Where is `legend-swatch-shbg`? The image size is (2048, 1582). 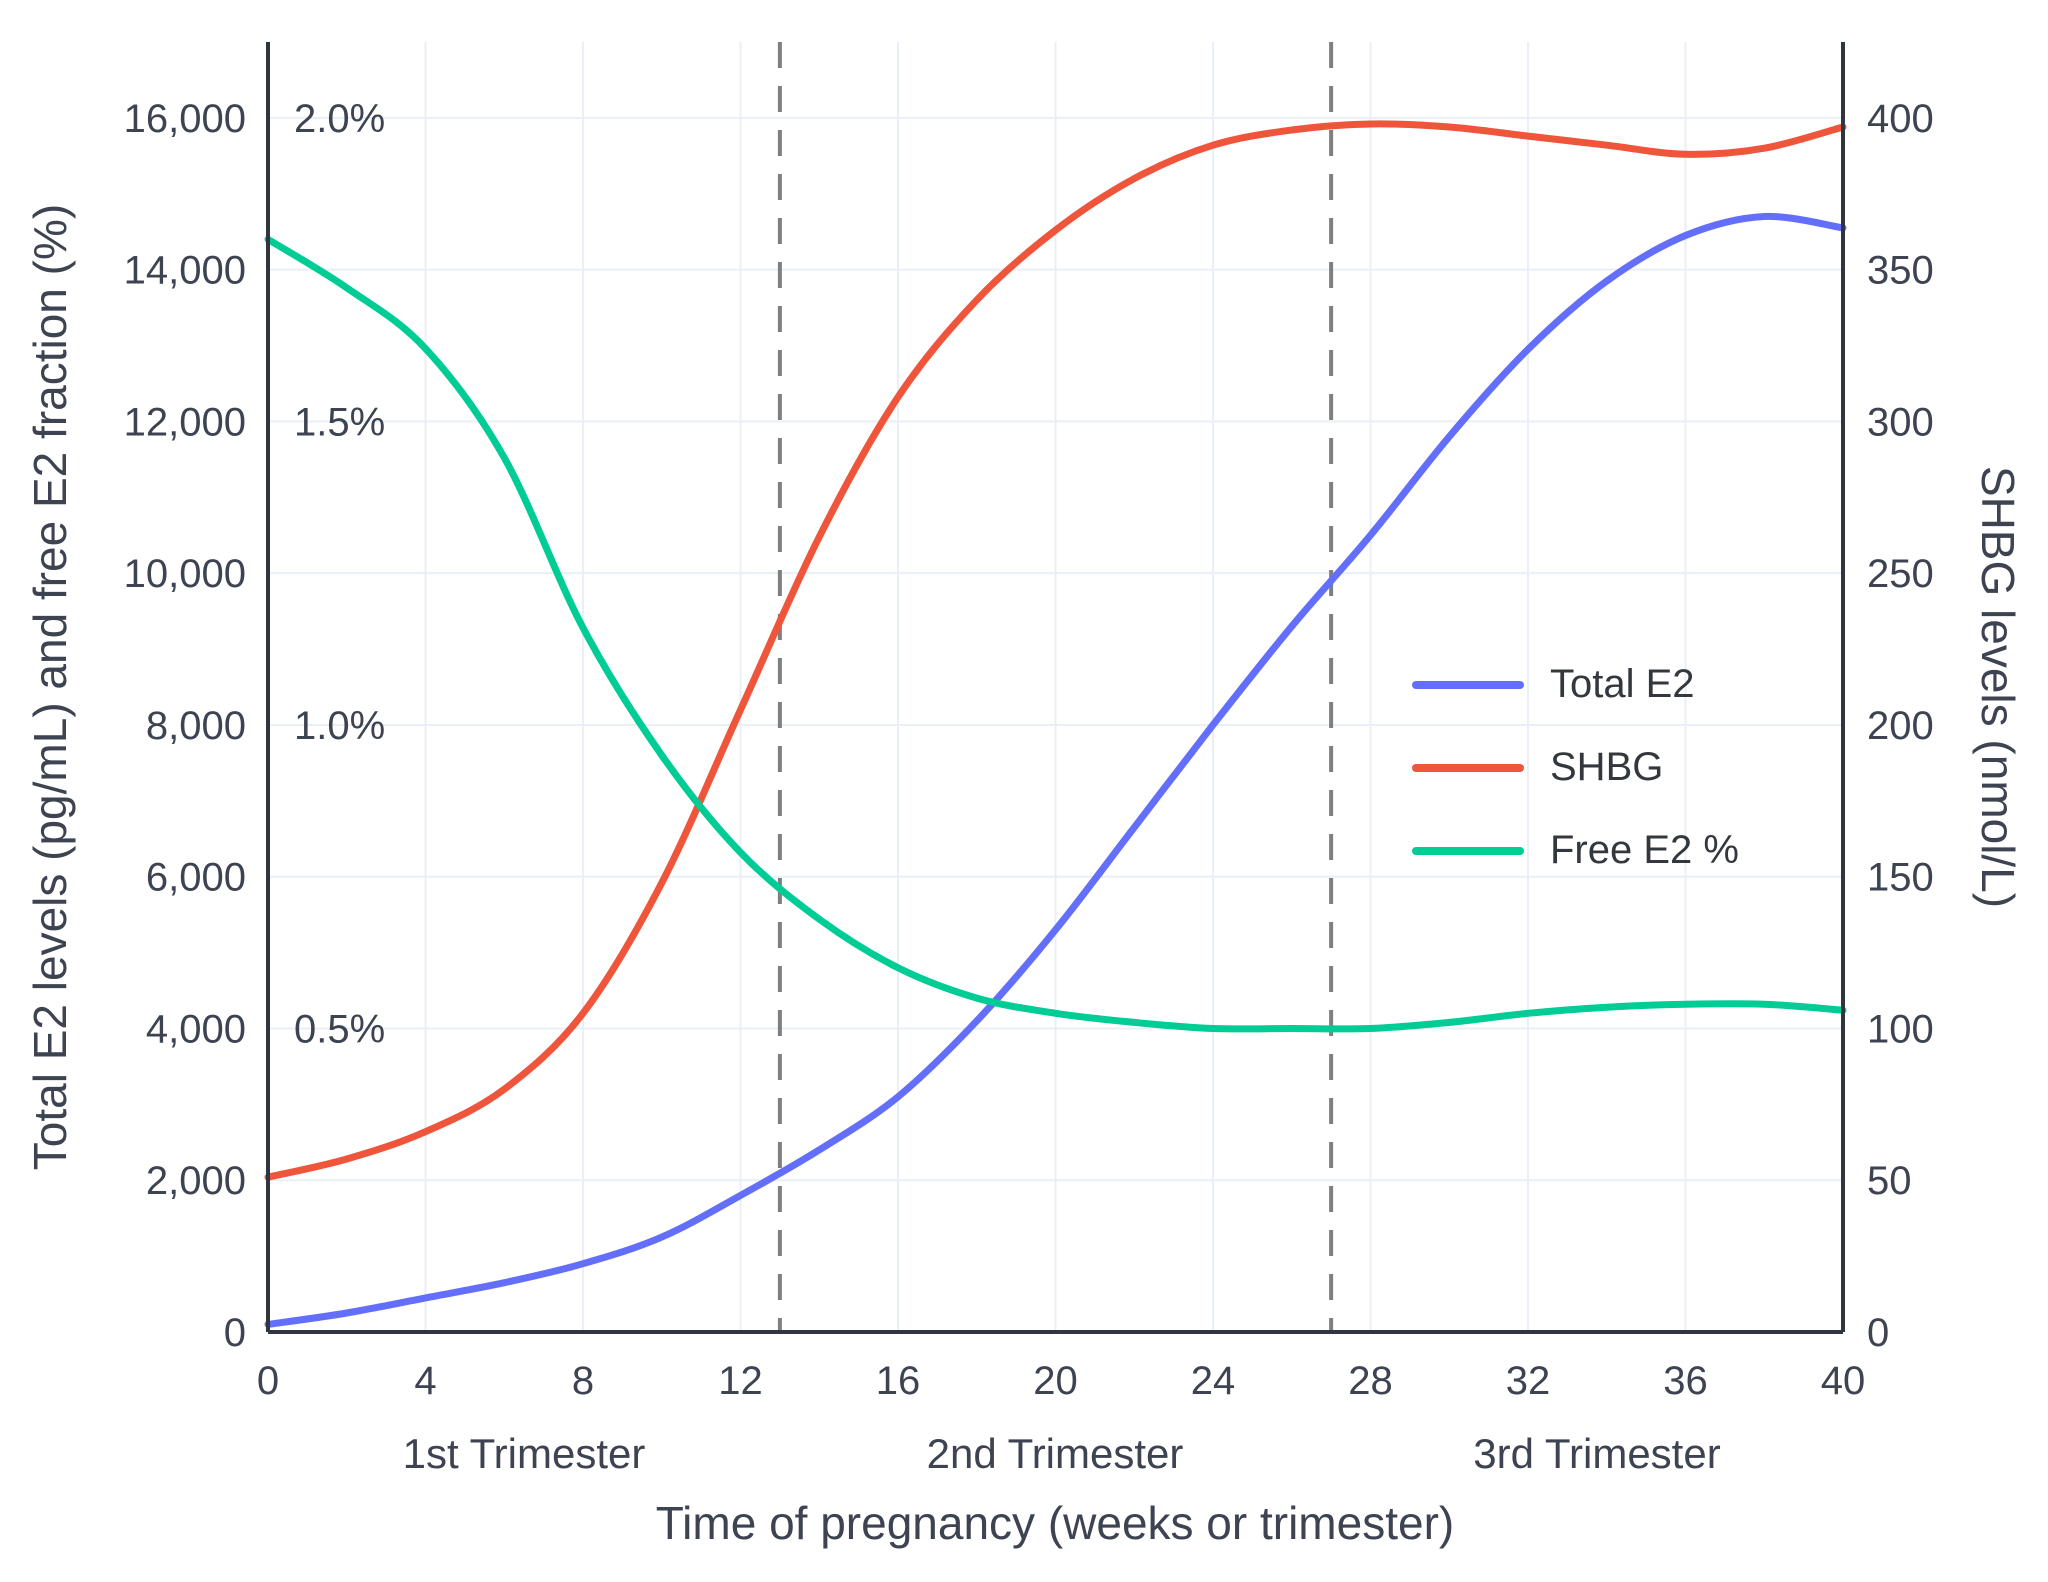
legend-swatch-shbg is located at coordinates (1468, 767).